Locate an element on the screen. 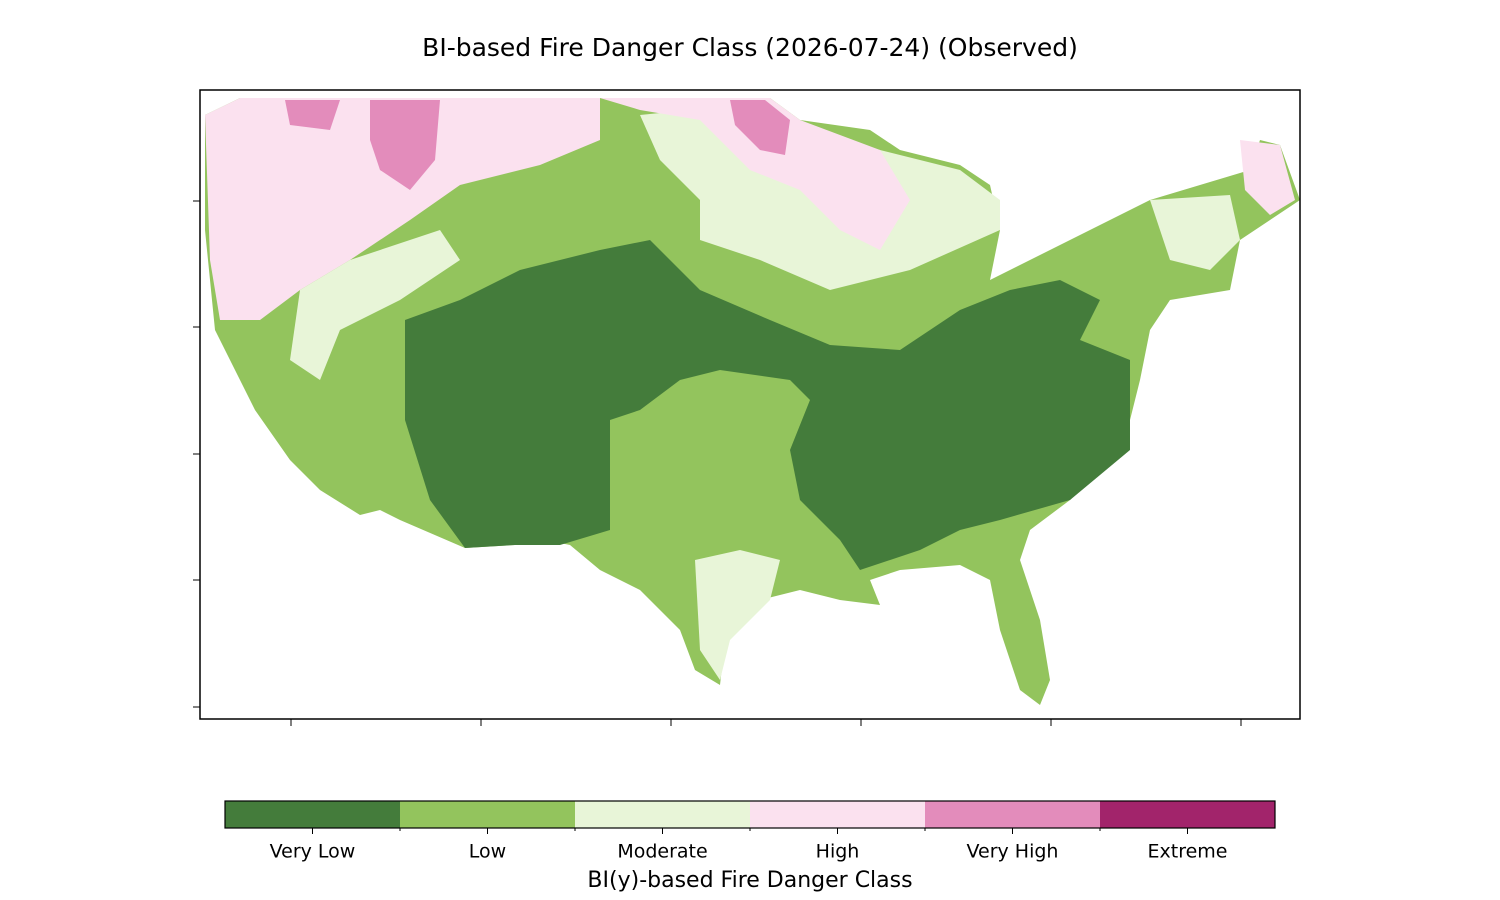 The width and height of the screenshot is (1500, 900). colorbar-class-label: High is located at coordinates (838, 852).